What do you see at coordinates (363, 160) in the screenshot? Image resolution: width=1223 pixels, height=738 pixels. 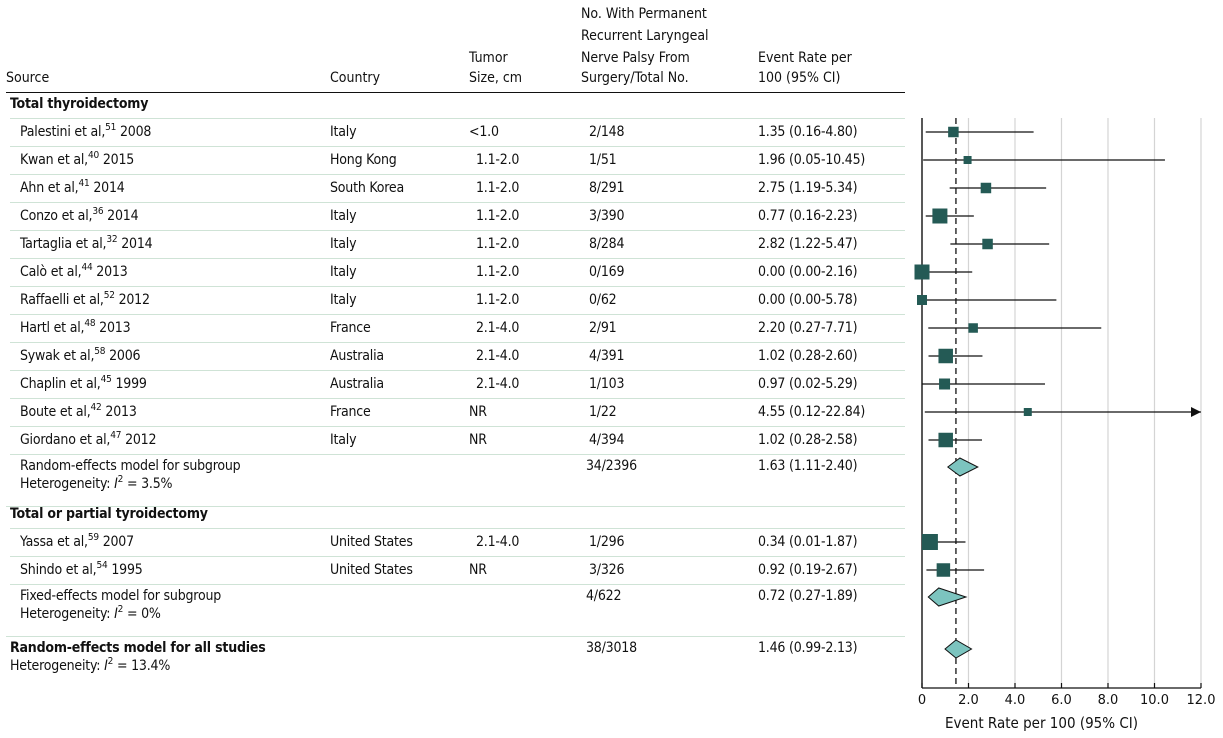 I see `study-country: Hong Kong` at bounding box center [363, 160].